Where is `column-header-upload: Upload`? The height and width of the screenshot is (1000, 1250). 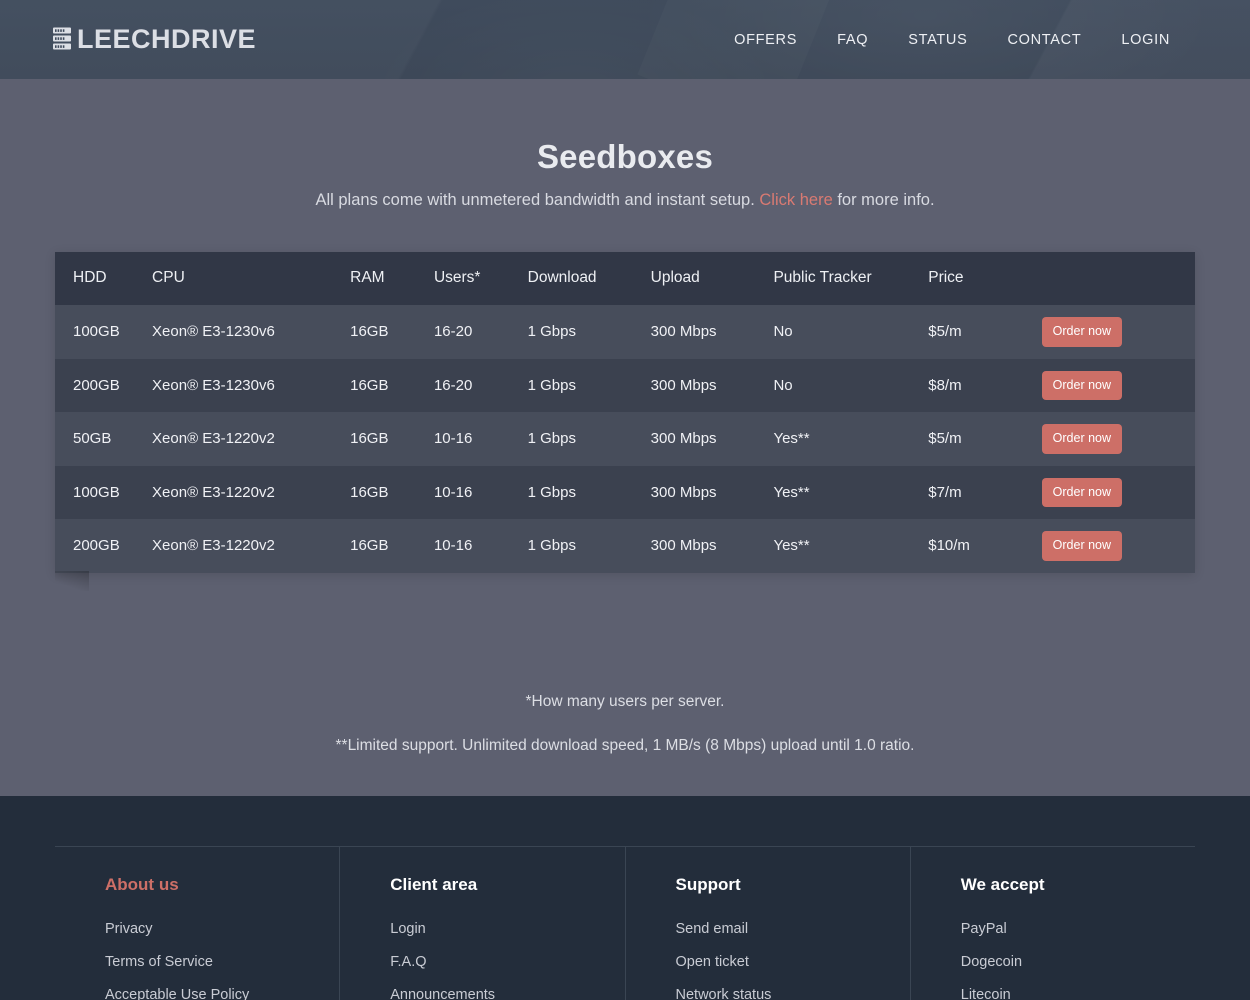
column-header-upload: Upload is located at coordinates (712, 278).